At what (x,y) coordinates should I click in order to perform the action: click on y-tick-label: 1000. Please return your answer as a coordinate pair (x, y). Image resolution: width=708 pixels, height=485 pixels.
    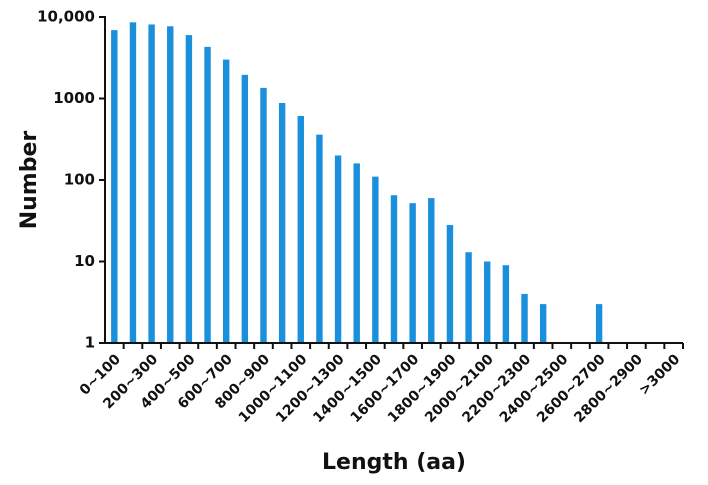
    Looking at the image, I should click on (74, 98).